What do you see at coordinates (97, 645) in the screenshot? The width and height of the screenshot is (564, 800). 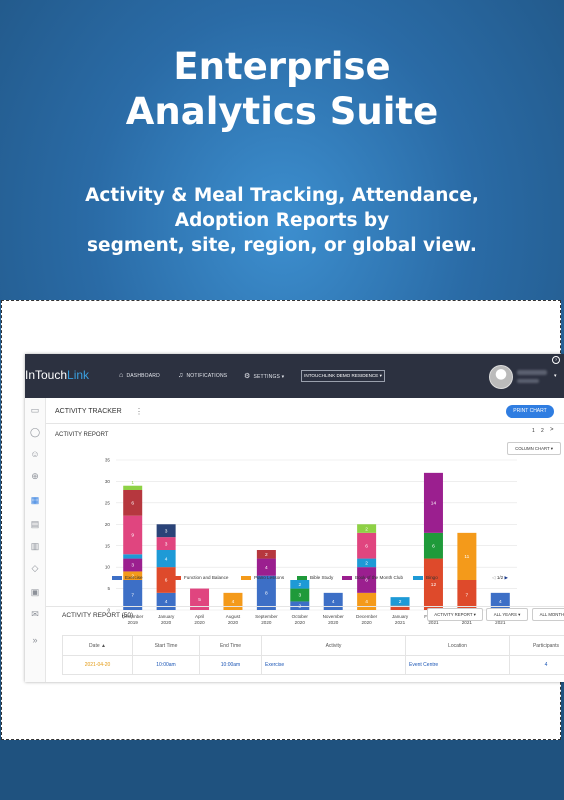 I see `col-date: Date ▲` at bounding box center [97, 645].